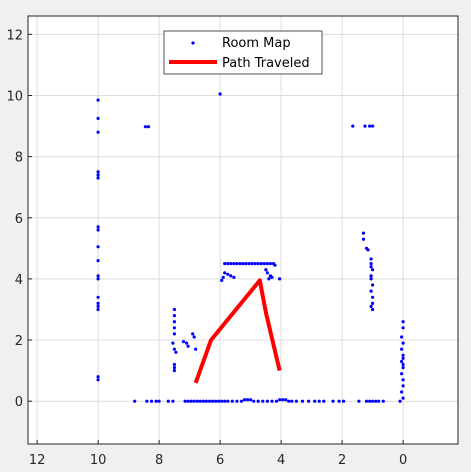 The width and height of the screenshot is (471, 472). Describe the element at coordinates (19, 341) in the screenshot. I see `y-tick-label: 2` at that location.